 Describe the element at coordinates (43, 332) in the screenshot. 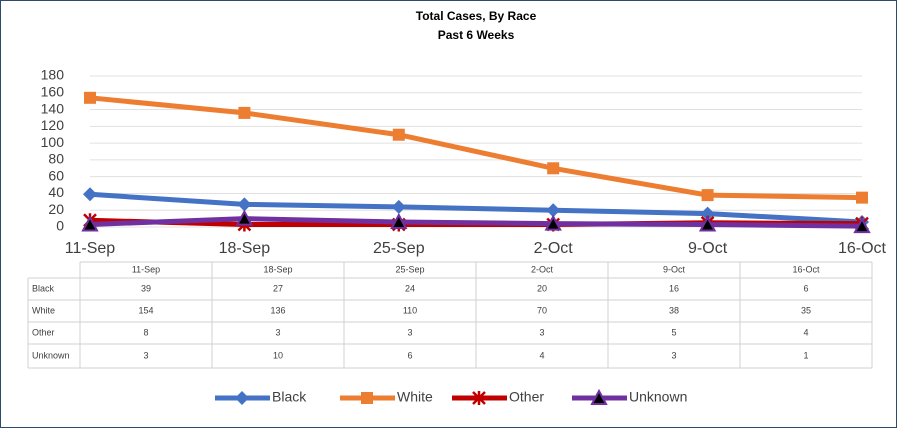

I see `table-row-label: Other` at that location.